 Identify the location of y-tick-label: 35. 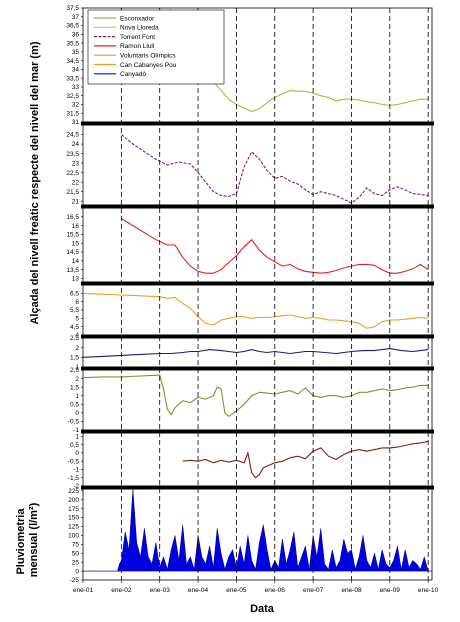
(76, 52).